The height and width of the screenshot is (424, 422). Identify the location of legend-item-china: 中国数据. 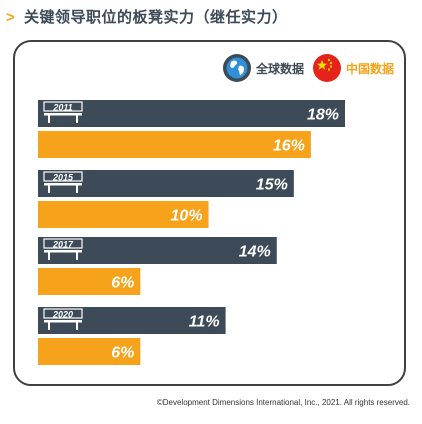
(353, 68).